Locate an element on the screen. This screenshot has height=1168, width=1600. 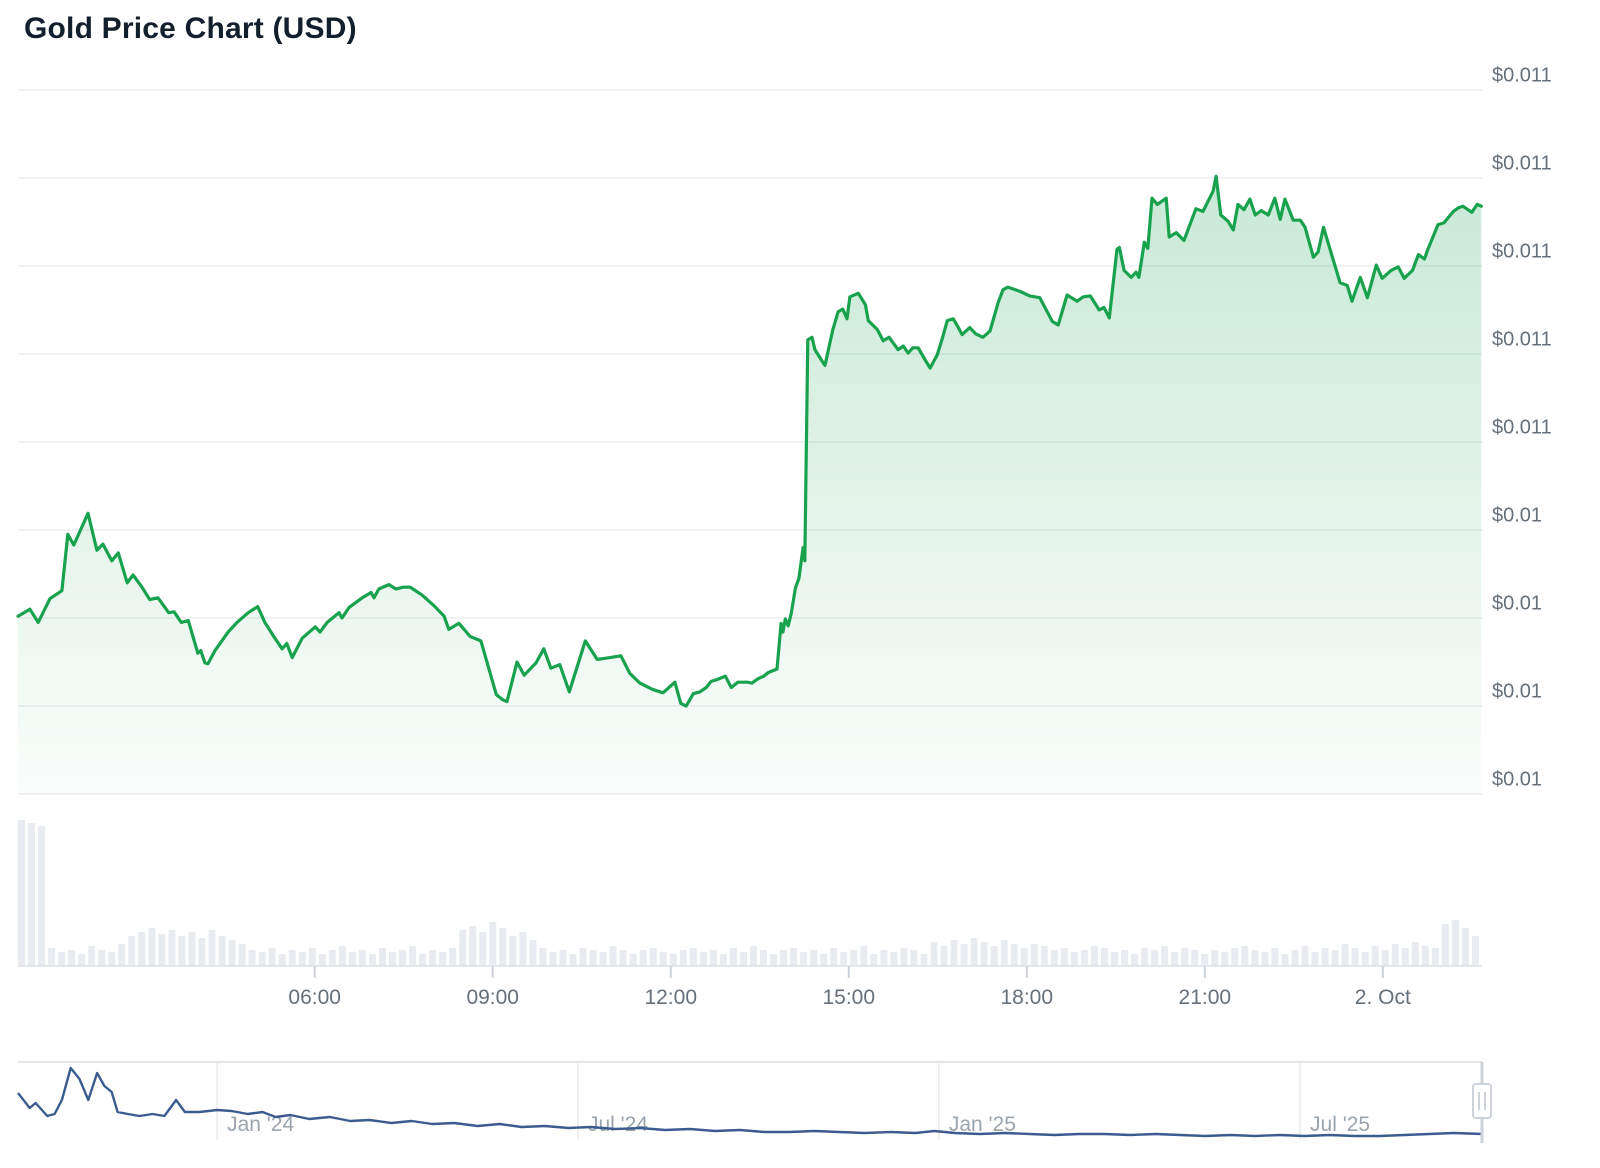
x-axis-label: 15:00 is located at coordinates (848, 997).